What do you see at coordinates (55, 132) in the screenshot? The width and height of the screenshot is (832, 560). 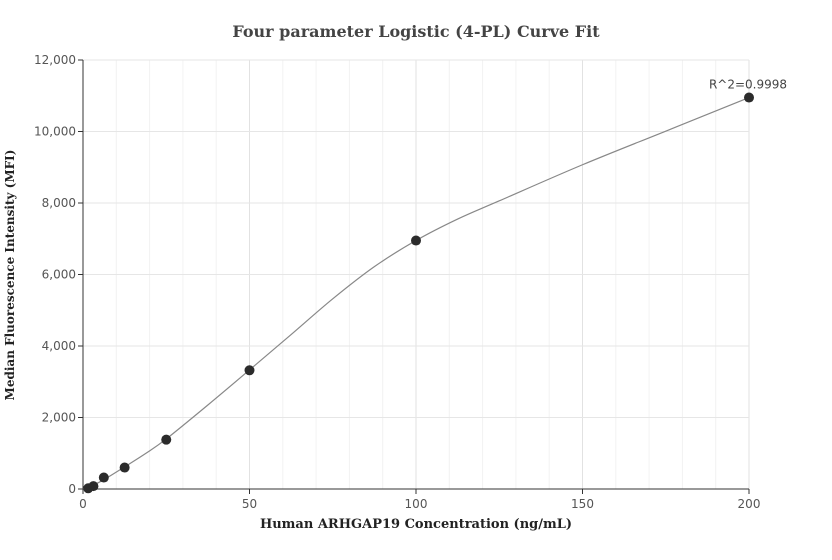 I see `y-tick-label: 10,000` at bounding box center [55, 132].